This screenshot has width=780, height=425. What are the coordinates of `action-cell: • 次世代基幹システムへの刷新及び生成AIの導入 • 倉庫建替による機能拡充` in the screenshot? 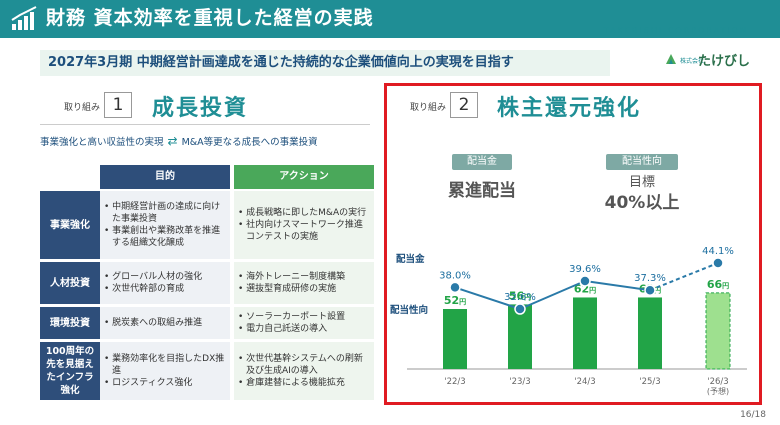 It's located at (304, 371).